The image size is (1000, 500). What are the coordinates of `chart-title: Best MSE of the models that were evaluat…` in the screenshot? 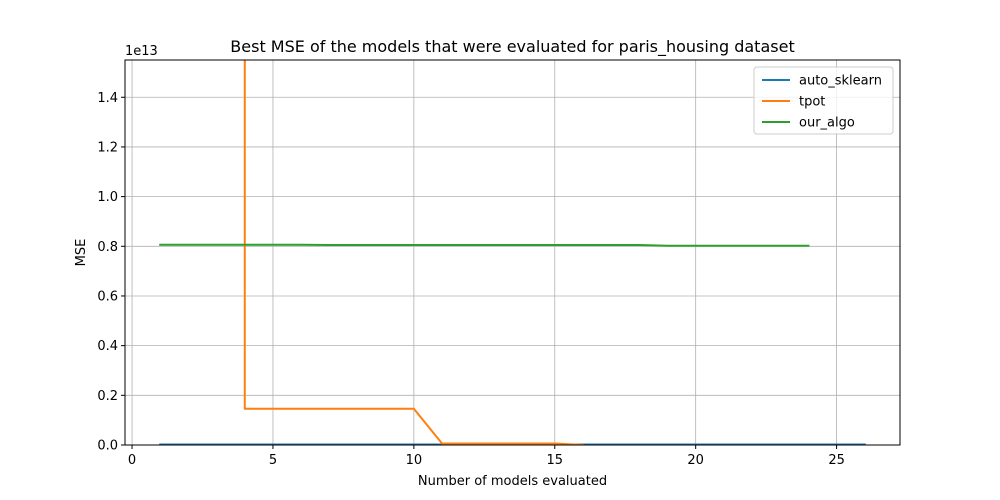 It's located at (512, 47).